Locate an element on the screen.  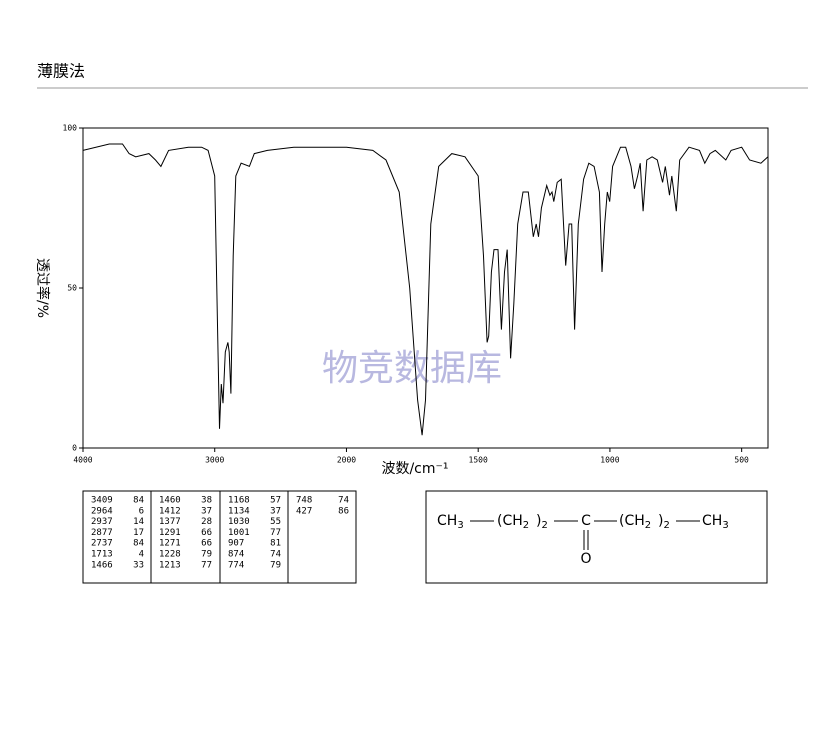
peak-wavenumber: 1412 is located at coordinates (170, 511).